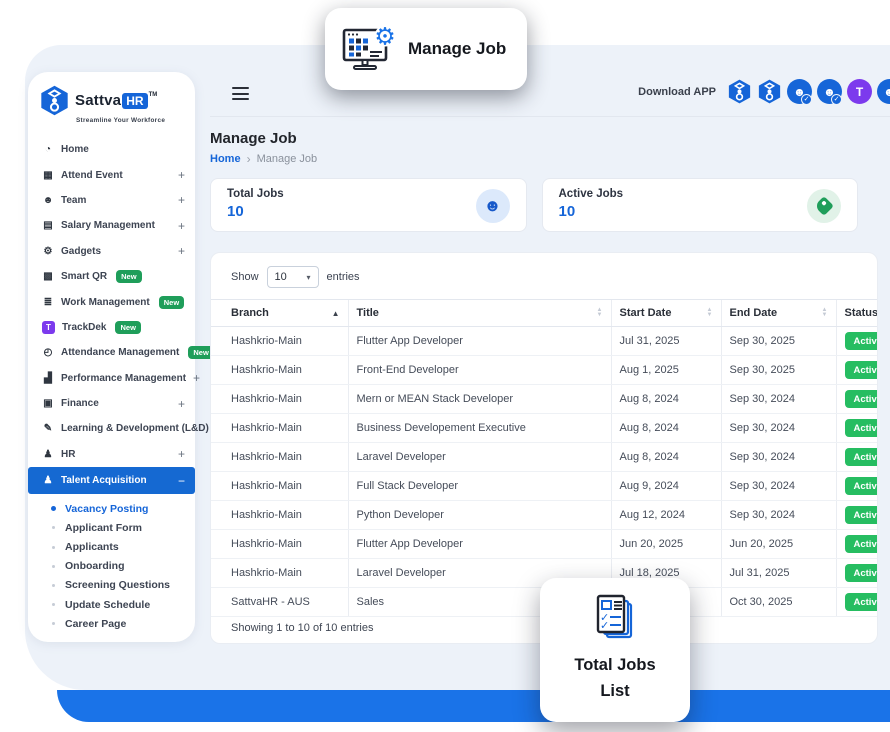 Image resolution: width=890 pixels, height=732 pixels. Describe the element at coordinates (48, 150) in the screenshot. I see `dashboard-icon: ◔` at that location.